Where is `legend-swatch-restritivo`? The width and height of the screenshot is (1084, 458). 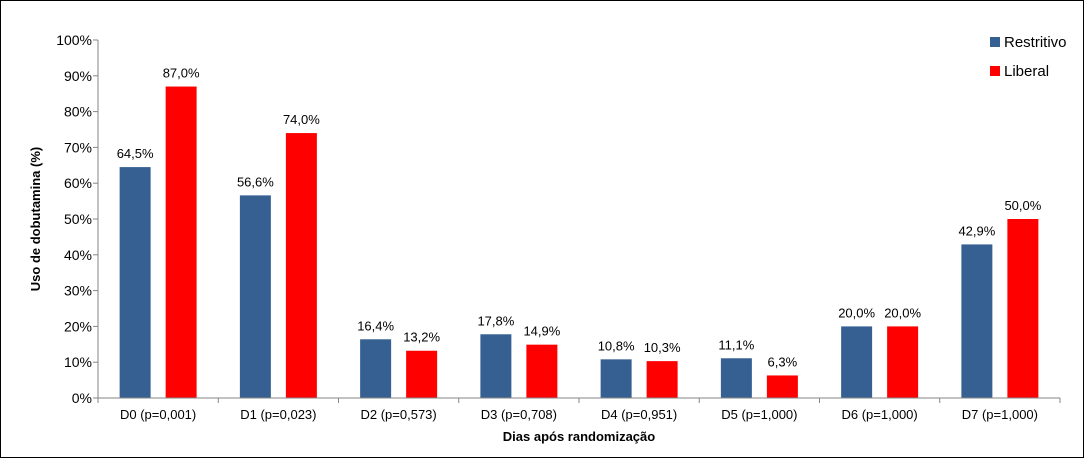
legend-swatch-restritivo is located at coordinates (995, 42).